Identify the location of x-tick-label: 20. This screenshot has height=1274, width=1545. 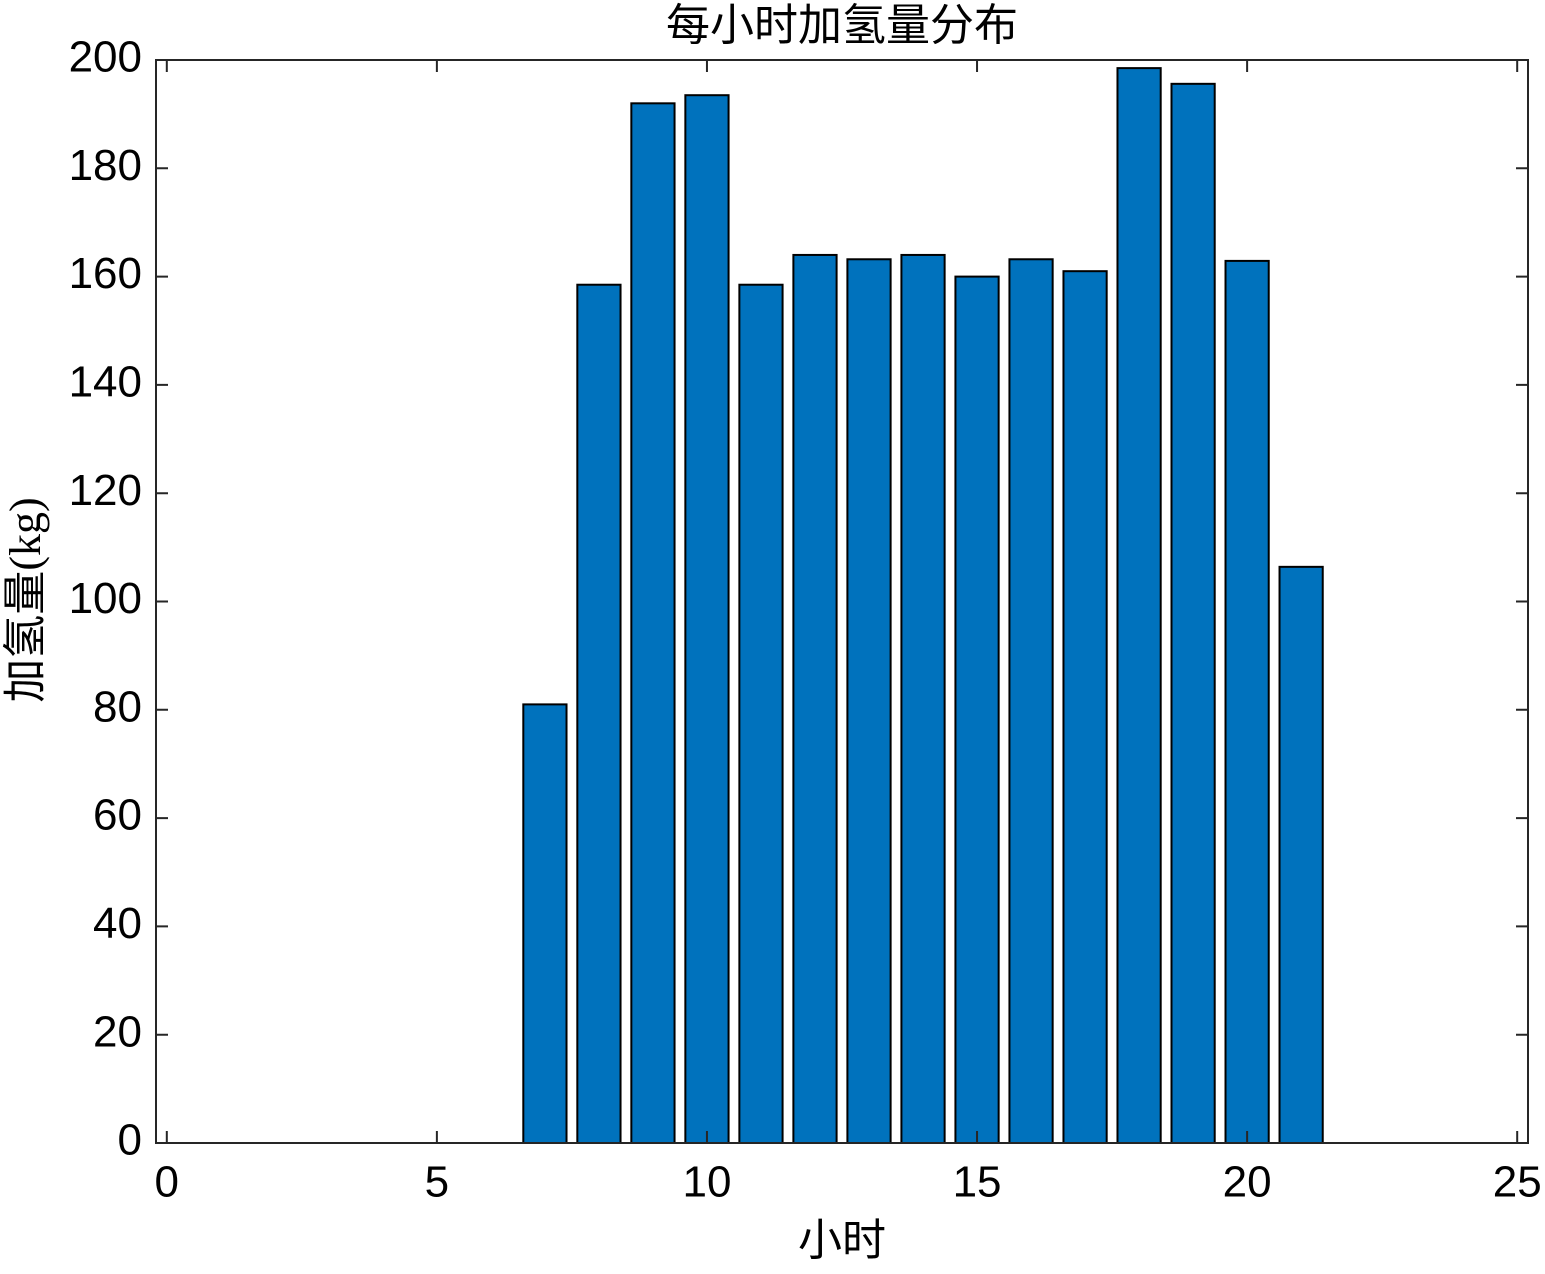
(1247, 1182).